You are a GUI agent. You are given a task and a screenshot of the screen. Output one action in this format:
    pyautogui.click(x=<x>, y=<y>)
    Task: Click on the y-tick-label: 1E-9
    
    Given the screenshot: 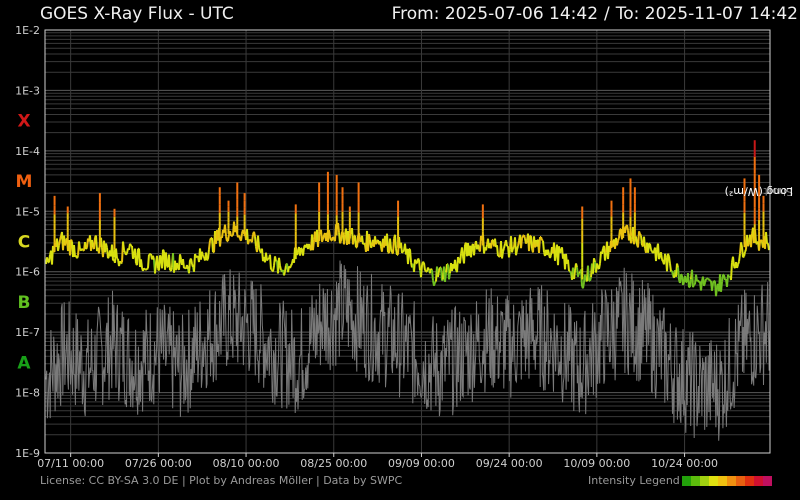 What is the action you would take?
    pyautogui.click(x=27, y=453)
    